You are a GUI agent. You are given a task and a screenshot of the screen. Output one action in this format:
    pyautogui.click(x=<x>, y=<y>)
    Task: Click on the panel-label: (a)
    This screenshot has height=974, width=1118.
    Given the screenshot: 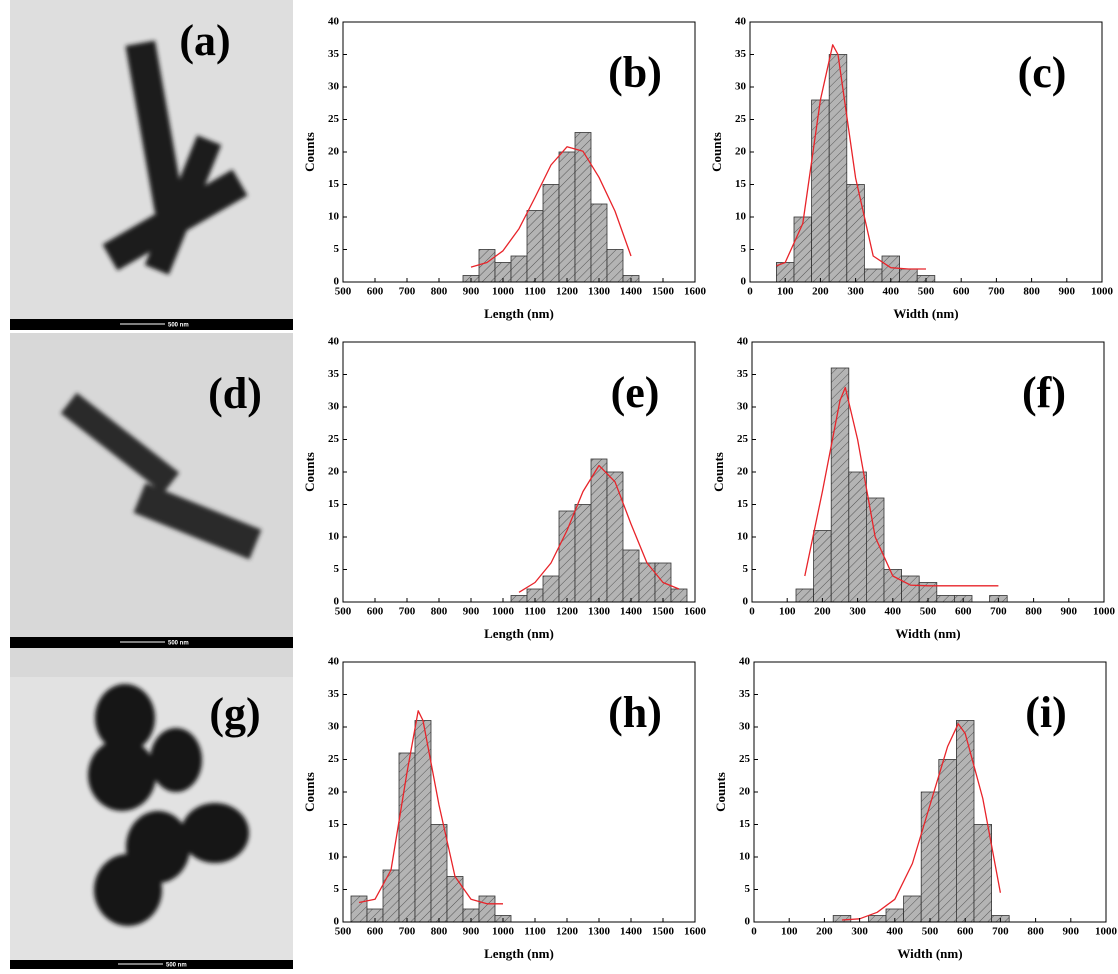 What is the action you would take?
    pyautogui.click(x=204, y=40)
    